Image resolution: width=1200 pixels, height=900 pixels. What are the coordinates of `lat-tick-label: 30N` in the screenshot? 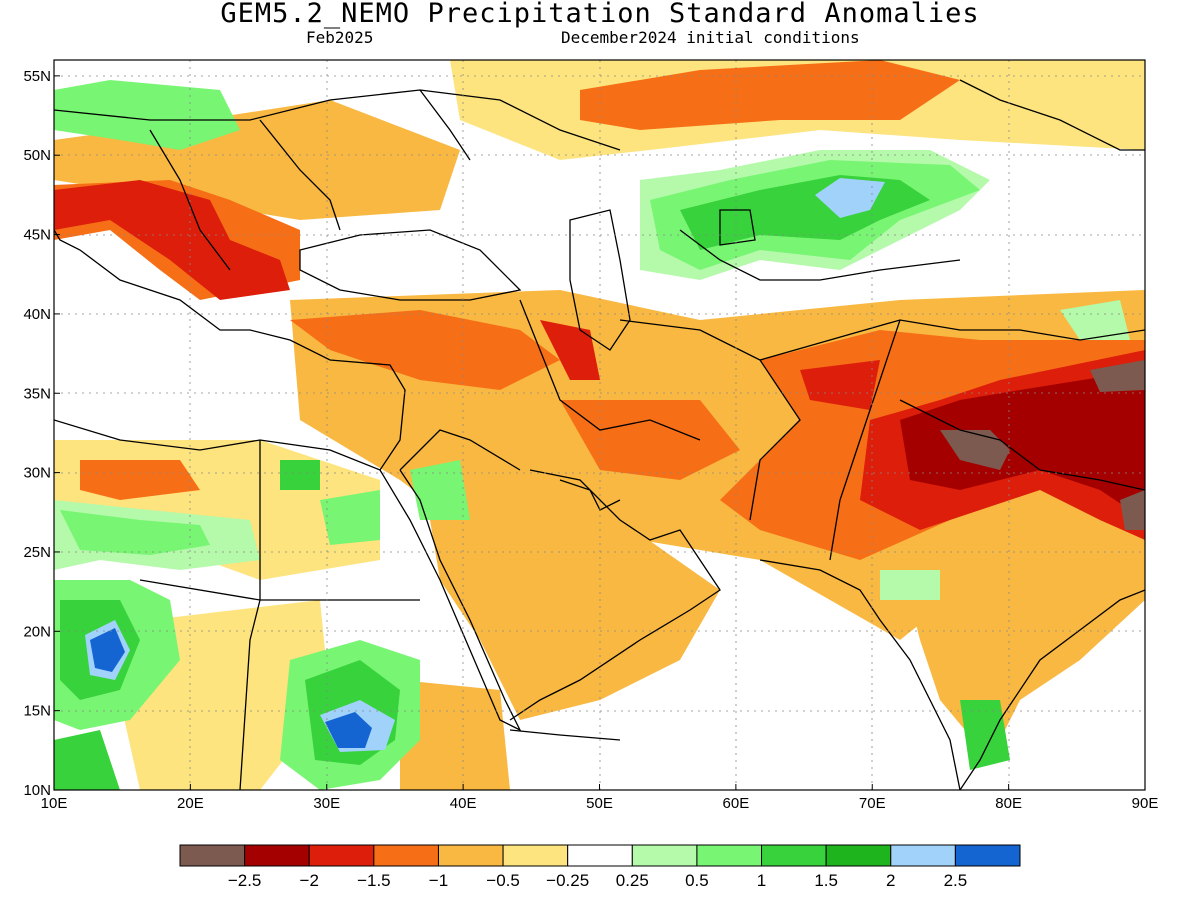 It's located at (37, 473).